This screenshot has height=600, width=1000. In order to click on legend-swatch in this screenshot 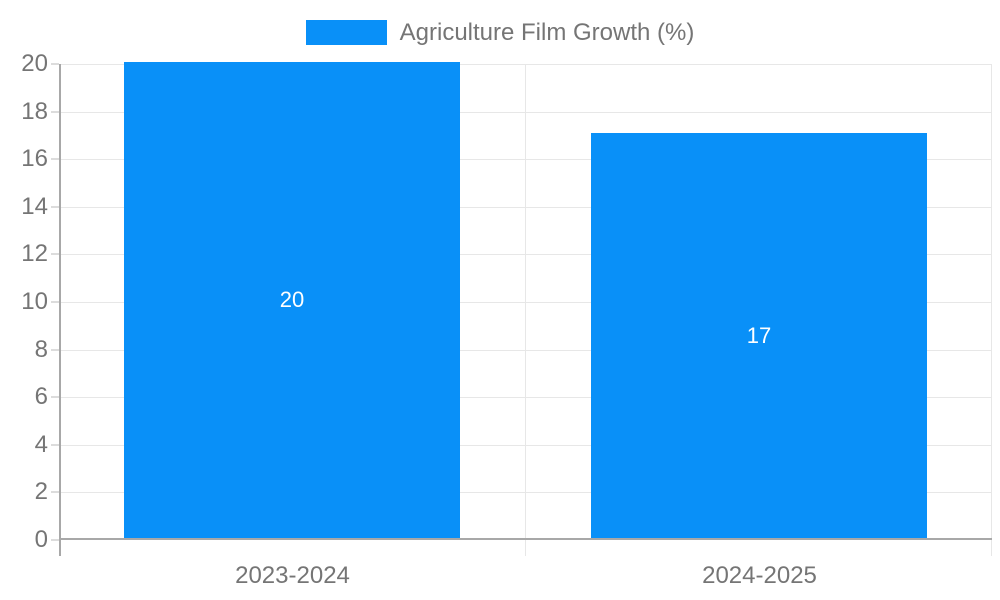, I will do `click(346, 32)`.